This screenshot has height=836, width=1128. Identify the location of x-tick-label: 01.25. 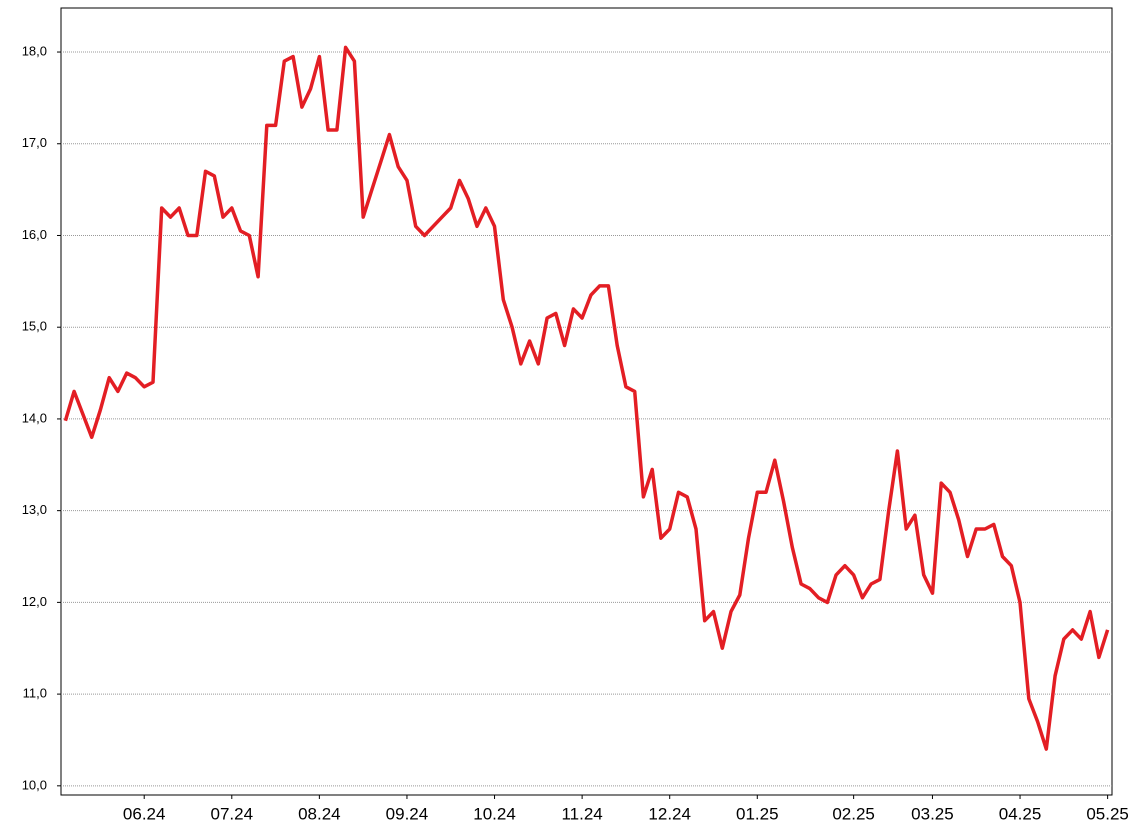
(757, 813).